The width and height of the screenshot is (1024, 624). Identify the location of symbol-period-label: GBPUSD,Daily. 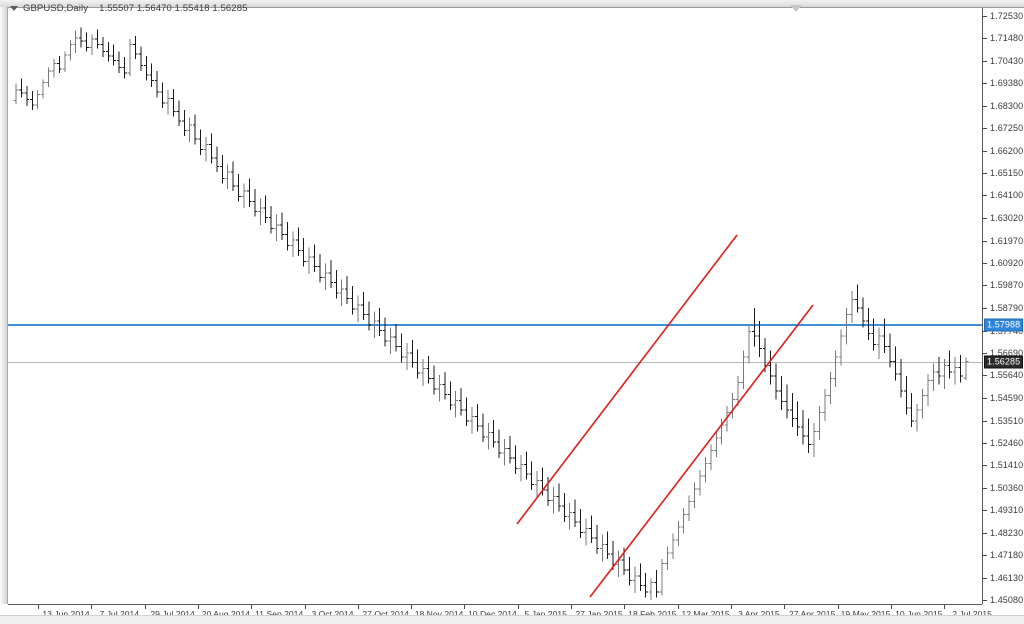
(56, 8).